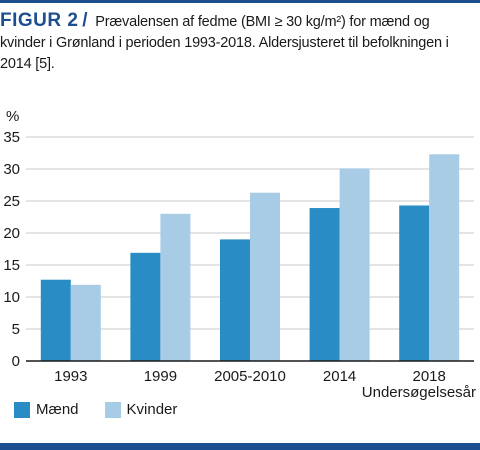 This screenshot has width=480, height=450. What do you see at coordinates (12, 116) in the screenshot?
I see `y-axis-unit-label: %` at bounding box center [12, 116].